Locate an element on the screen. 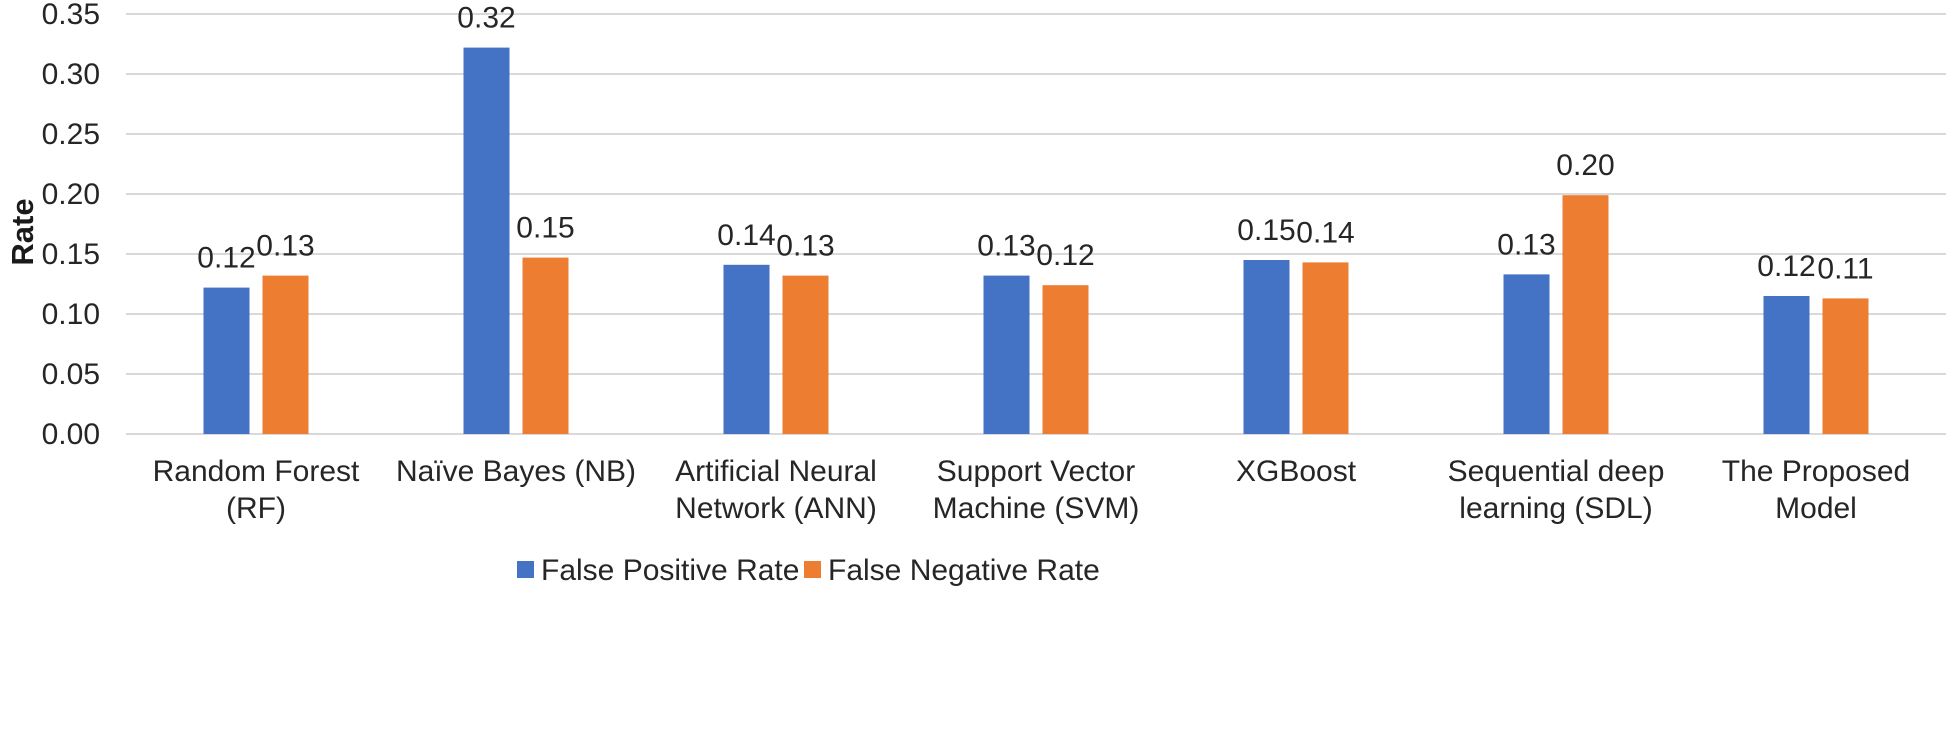  x-category-line: Support Vector is located at coordinates (1036, 471).